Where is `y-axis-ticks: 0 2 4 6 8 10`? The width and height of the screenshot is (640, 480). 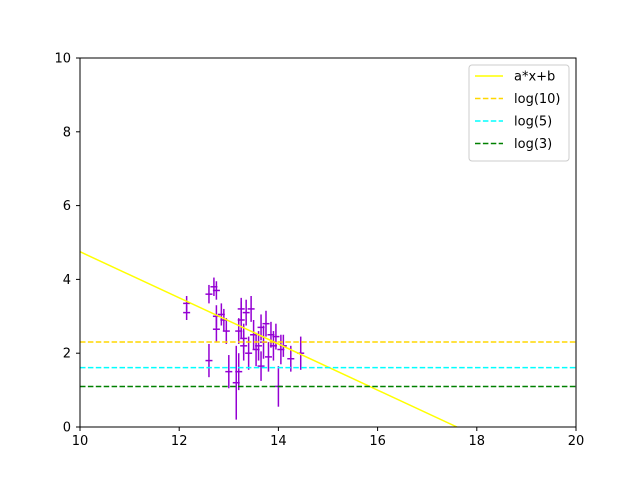 y-axis-ticks: 0 2 4 6 8 10 is located at coordinates (67, 244).